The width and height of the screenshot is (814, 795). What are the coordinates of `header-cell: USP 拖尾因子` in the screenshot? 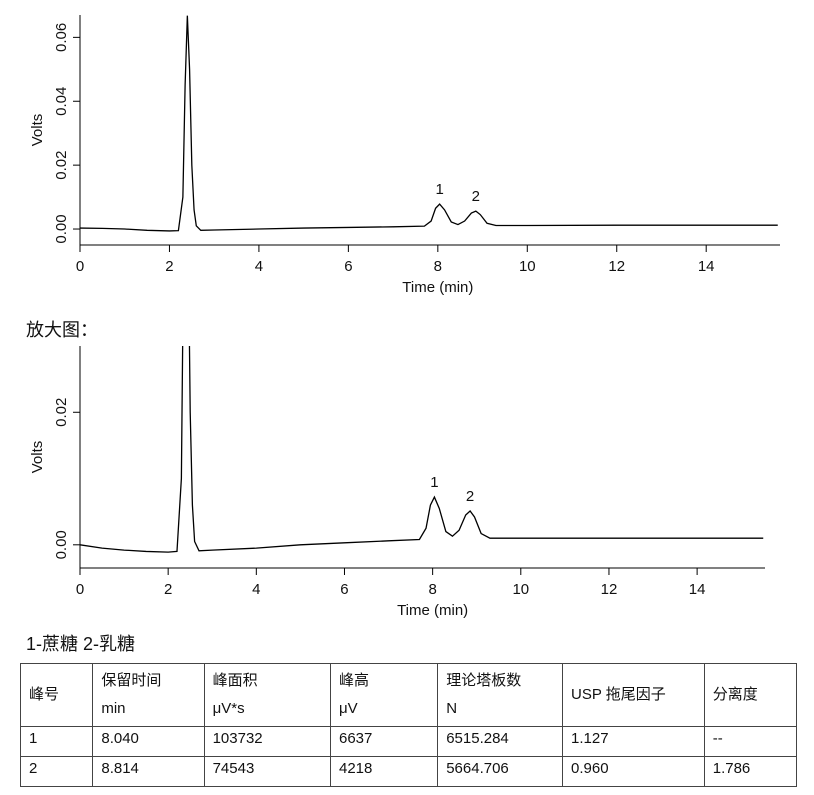 It's located at (633, 695).